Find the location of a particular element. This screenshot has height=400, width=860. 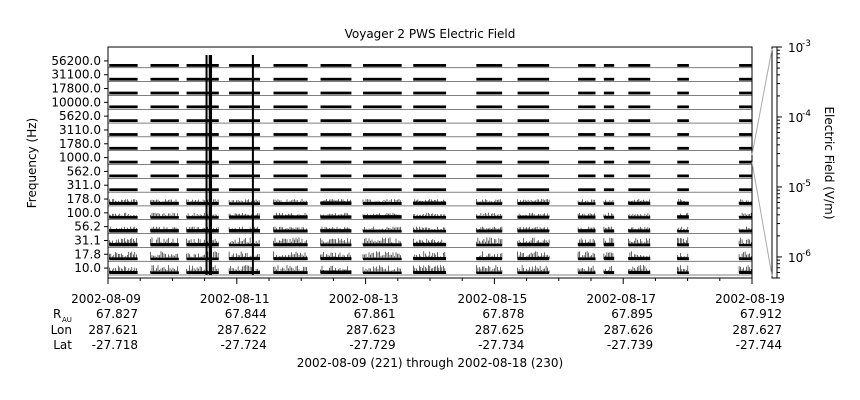

ephem-value: 67.878 is located at coordinates (503, 314).